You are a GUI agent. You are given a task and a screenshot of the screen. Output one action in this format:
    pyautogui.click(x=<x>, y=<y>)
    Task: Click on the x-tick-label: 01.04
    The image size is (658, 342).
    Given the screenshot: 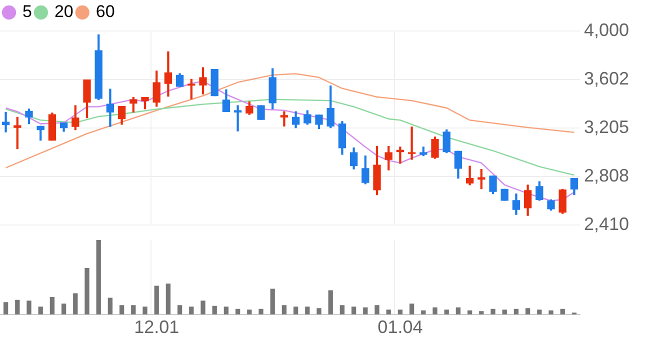 What is the action you would take?
    pyautogui.click(x=400, y=327)
    